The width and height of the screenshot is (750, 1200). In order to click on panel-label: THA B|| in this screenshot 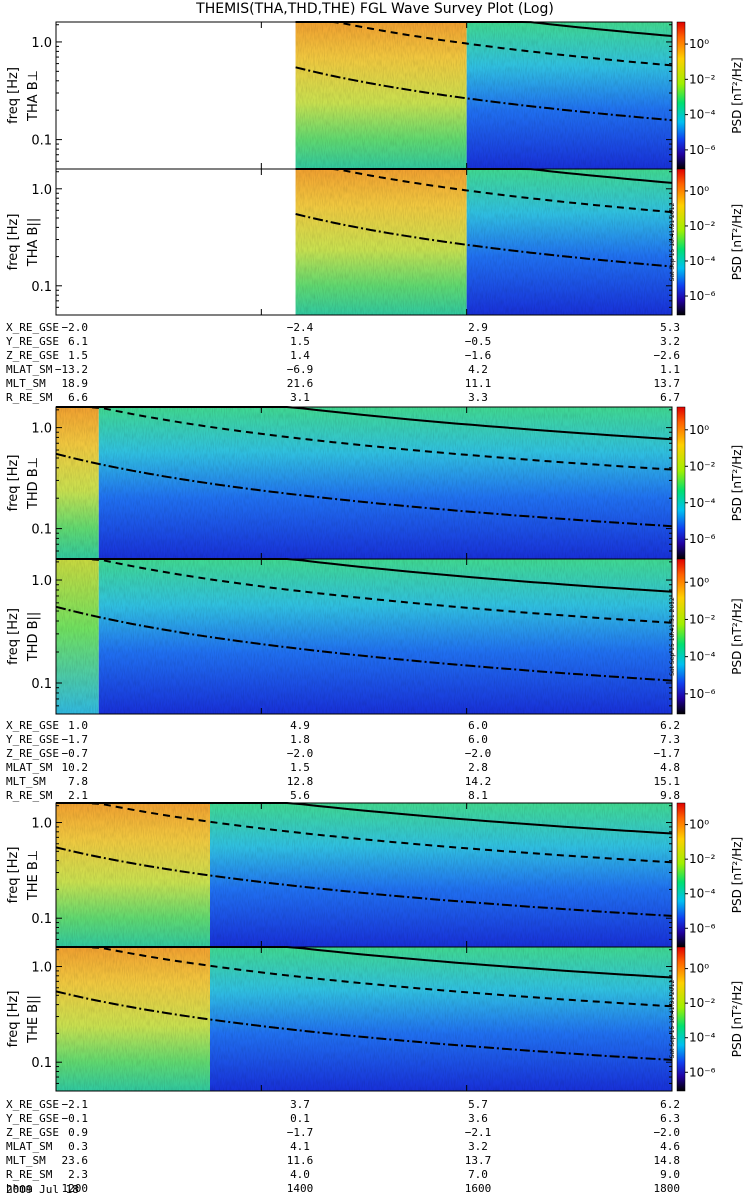, I will do `click(33, 242)`.